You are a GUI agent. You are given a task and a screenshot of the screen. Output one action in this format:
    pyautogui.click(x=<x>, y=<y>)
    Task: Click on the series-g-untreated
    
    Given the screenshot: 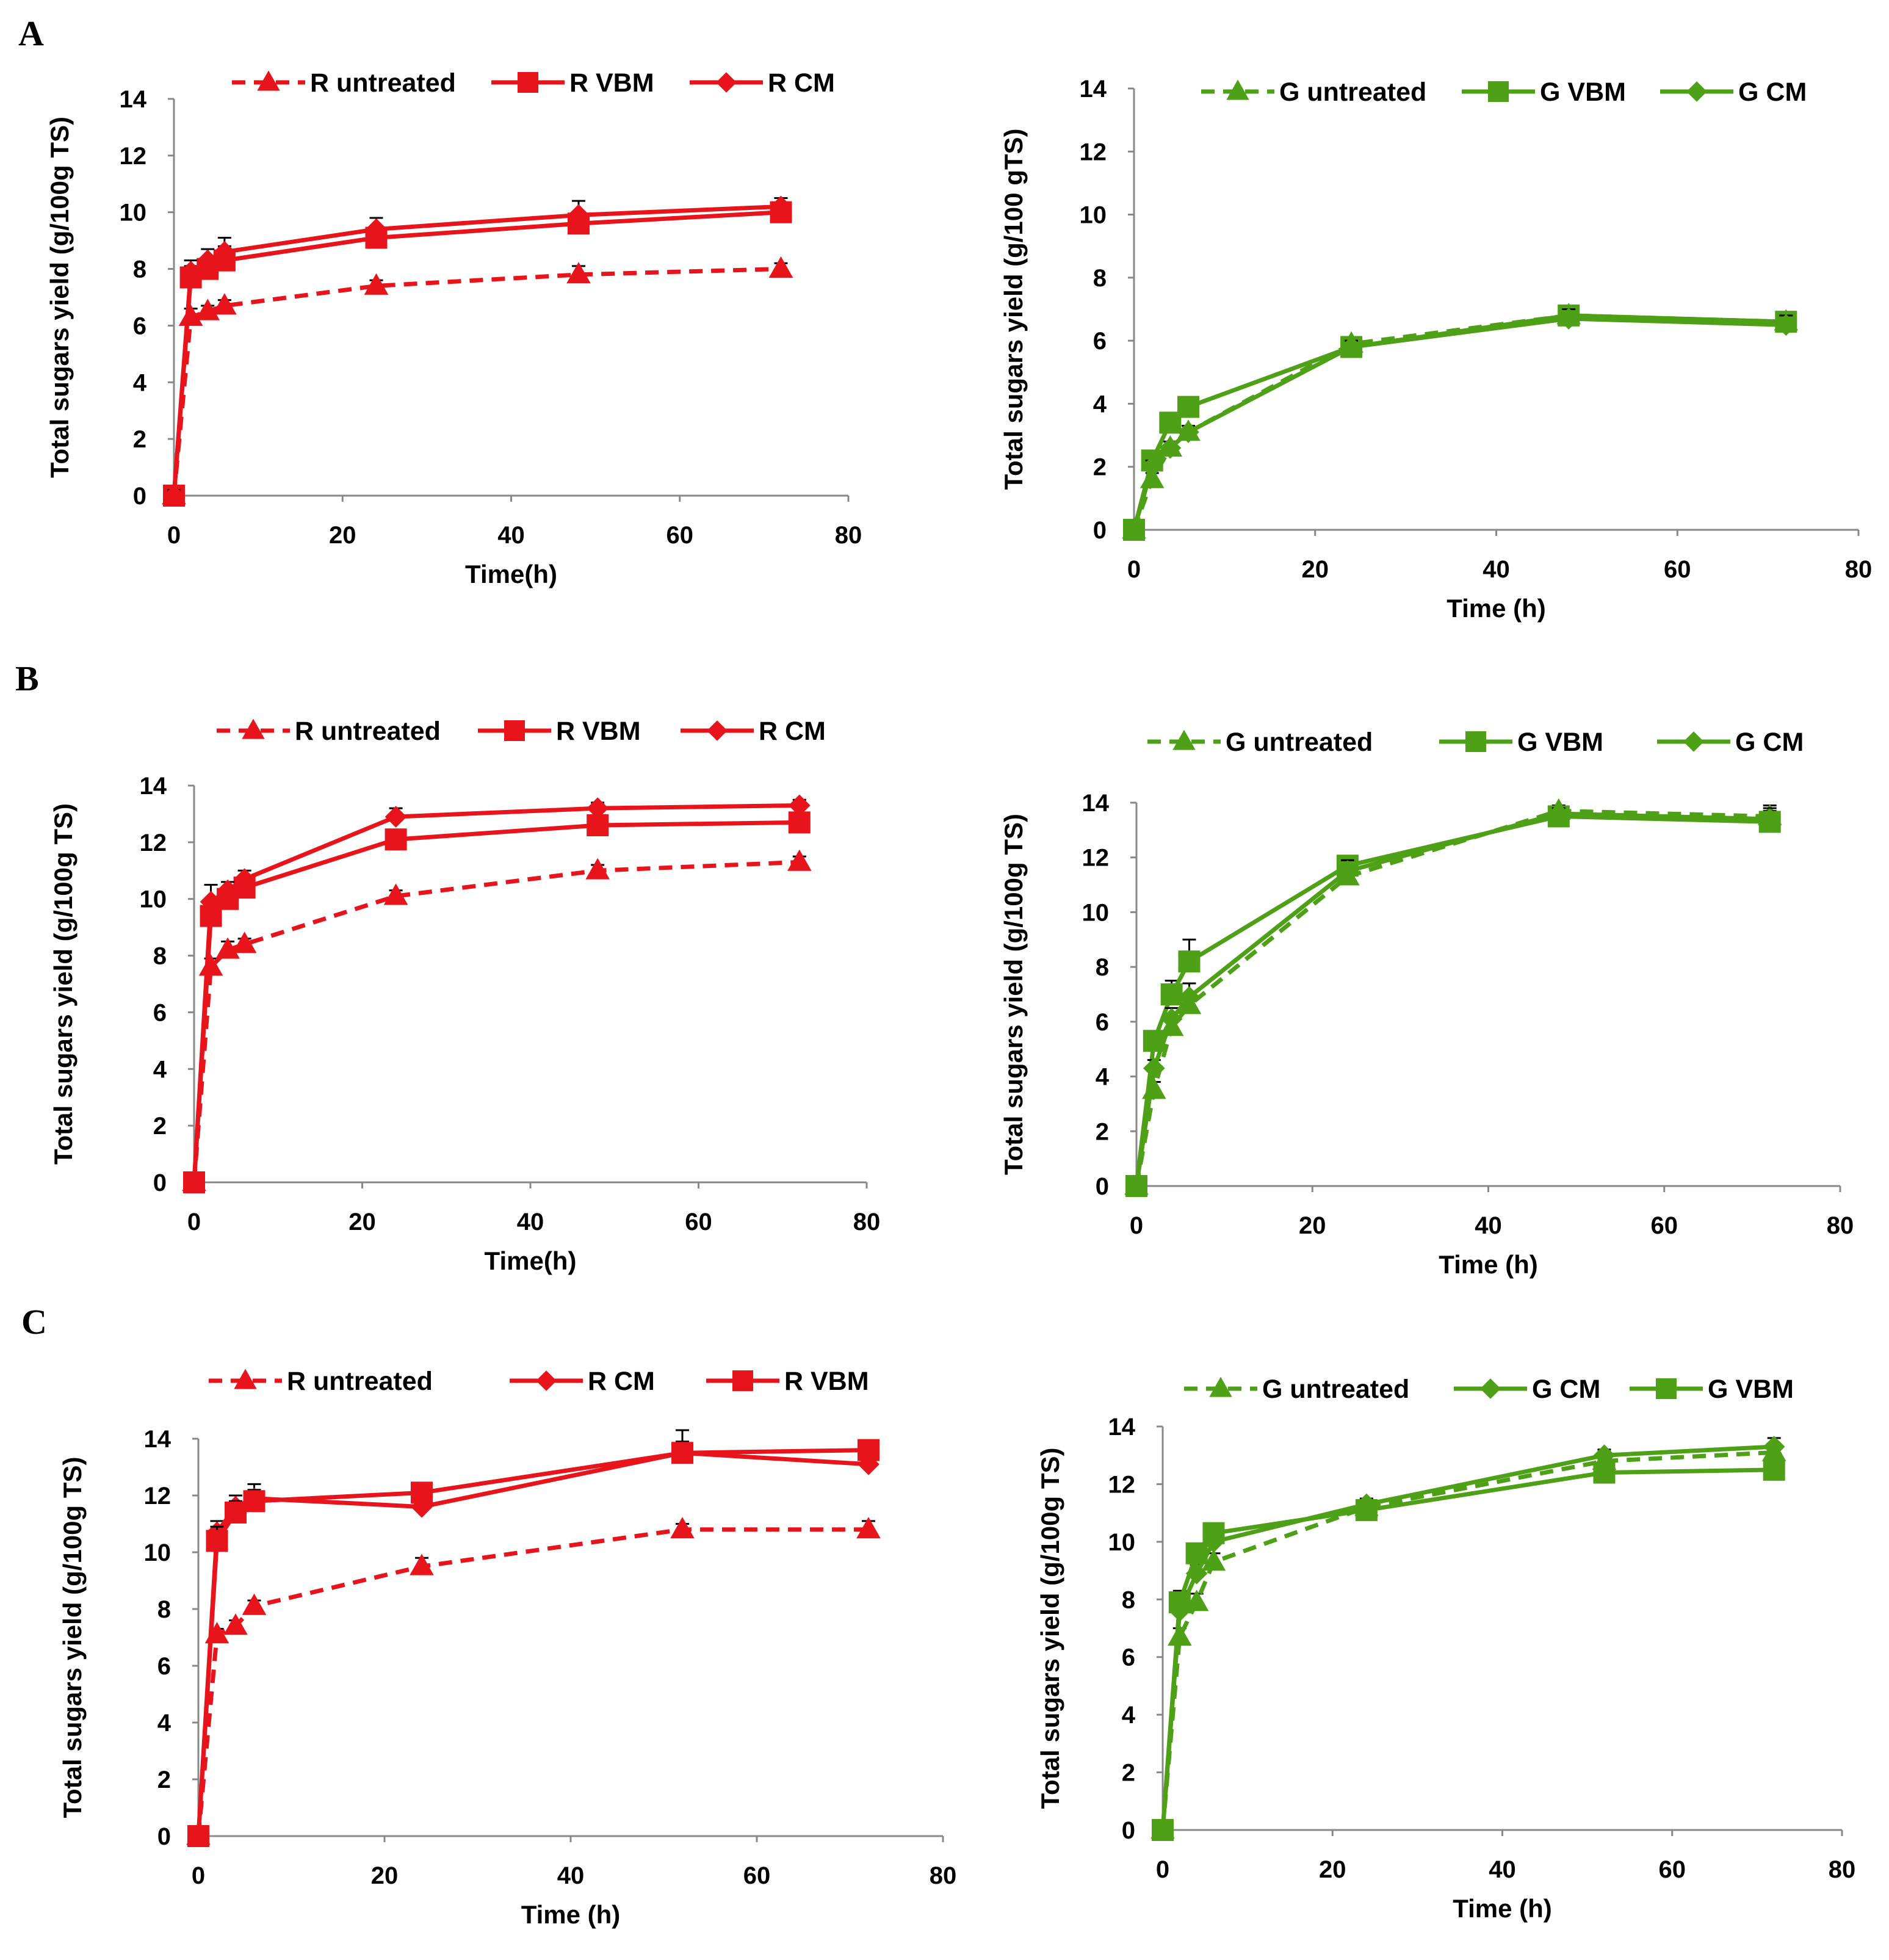 What is the action you would take?
    pyautogui.click(x=1453, y=997)
    